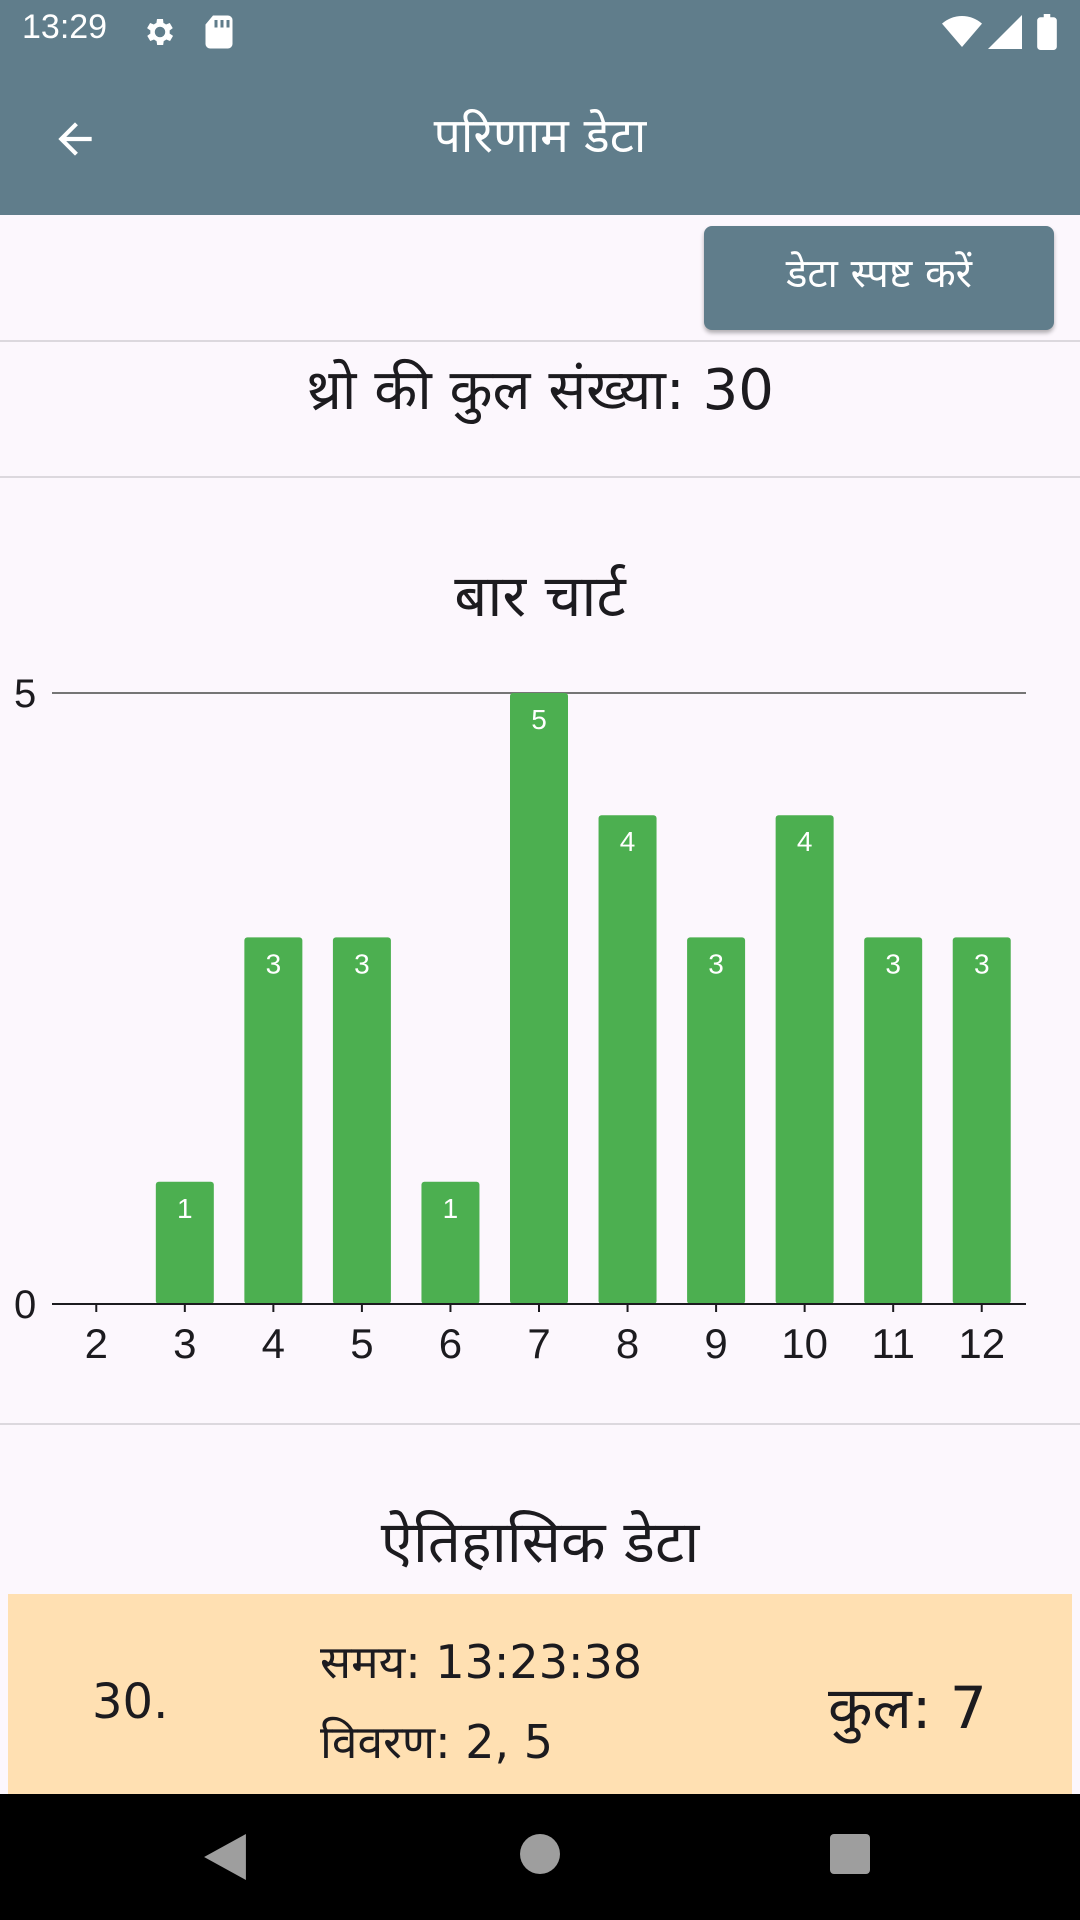 The image size is (1080, 1920). I want to click on wifi-icon, so click(962, 31).